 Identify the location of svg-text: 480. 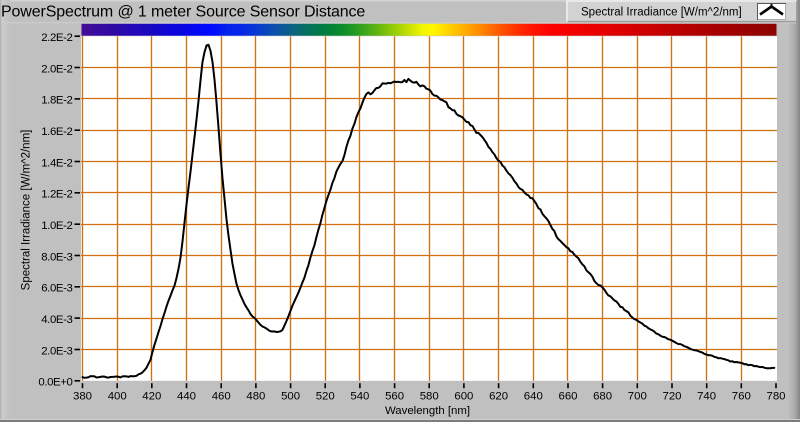
(255, 397).